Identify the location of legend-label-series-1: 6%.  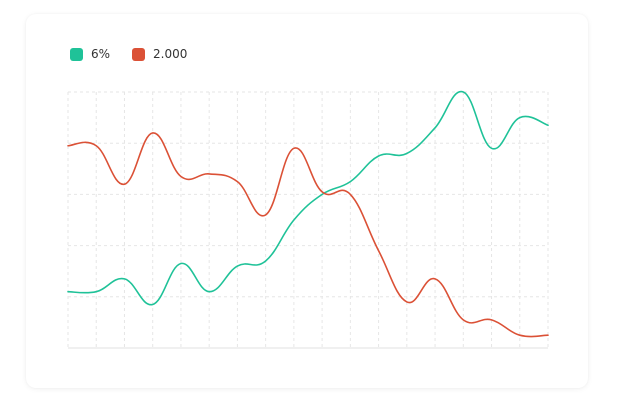
(101, 54).